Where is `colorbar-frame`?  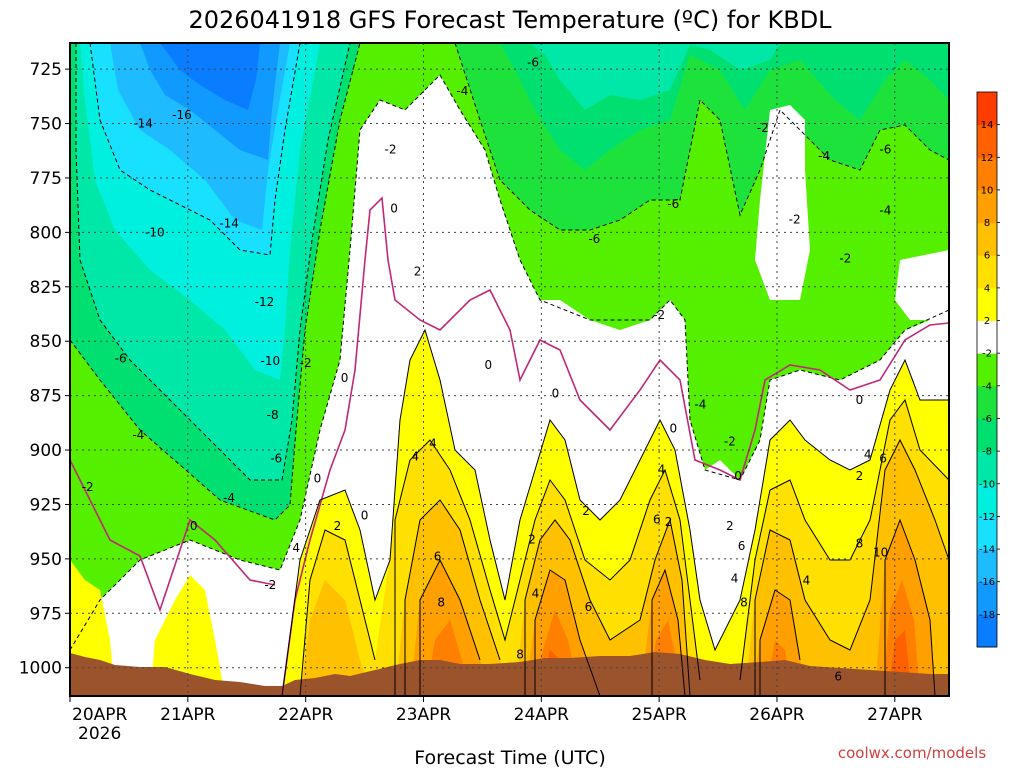
colorbar-frame is located at coordinates (987, 369).